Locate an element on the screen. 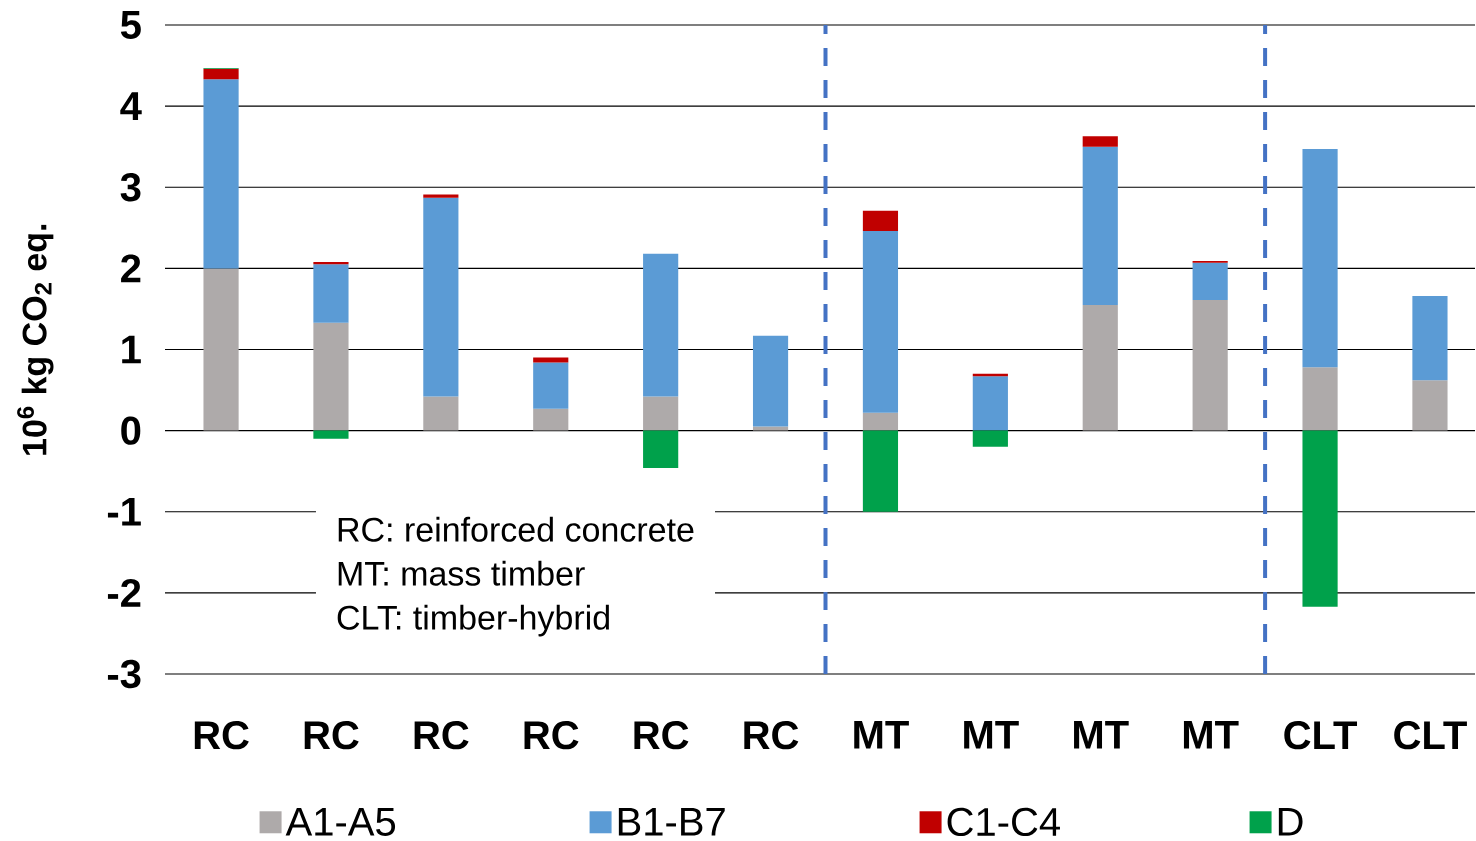 This screenshot has height=841, width=1476. y-tick-label: 5 is located at coordinates (130, 25).